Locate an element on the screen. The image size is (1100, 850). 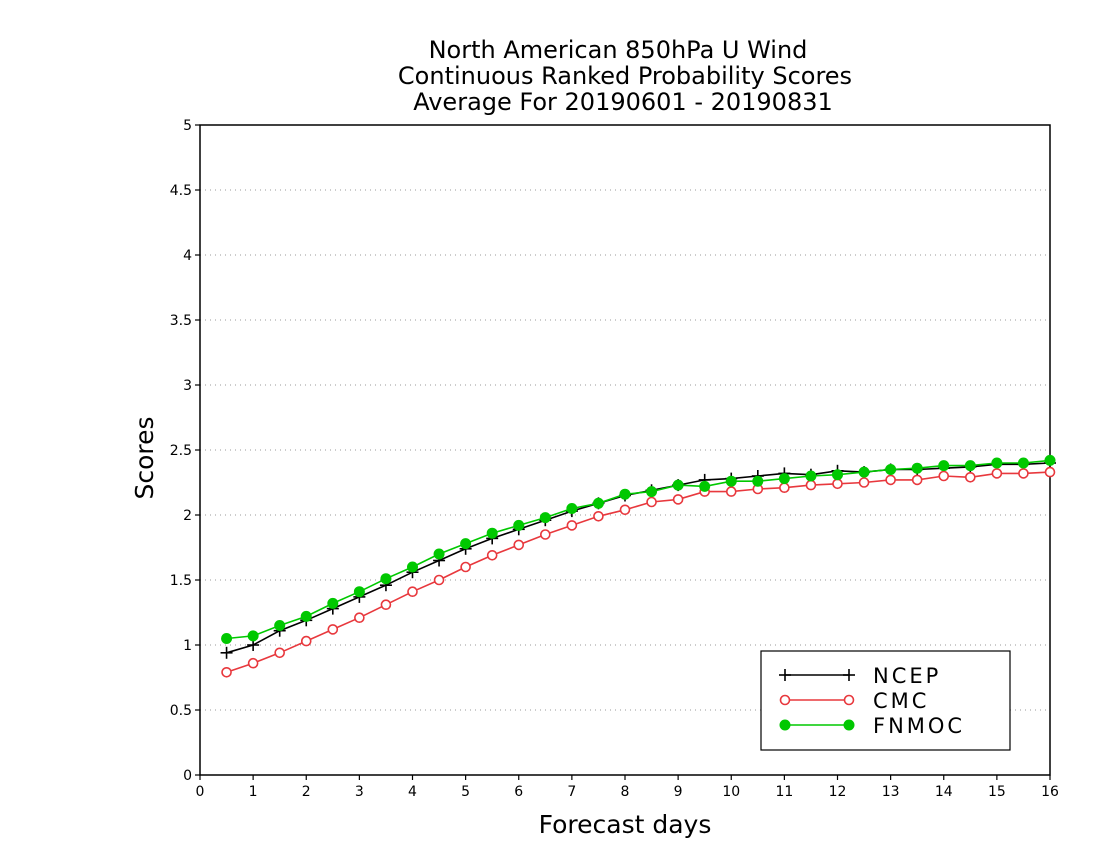
x-tick-label-6: 6 is located at coordinates (518, 792).